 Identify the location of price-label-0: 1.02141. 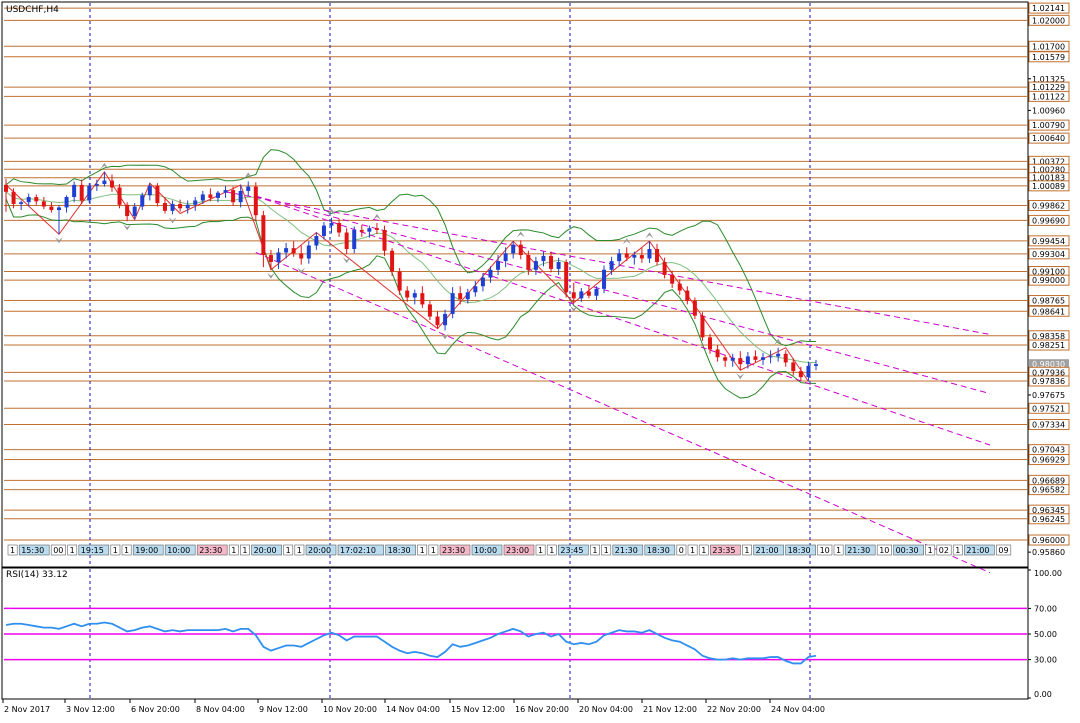
(1048, 8).